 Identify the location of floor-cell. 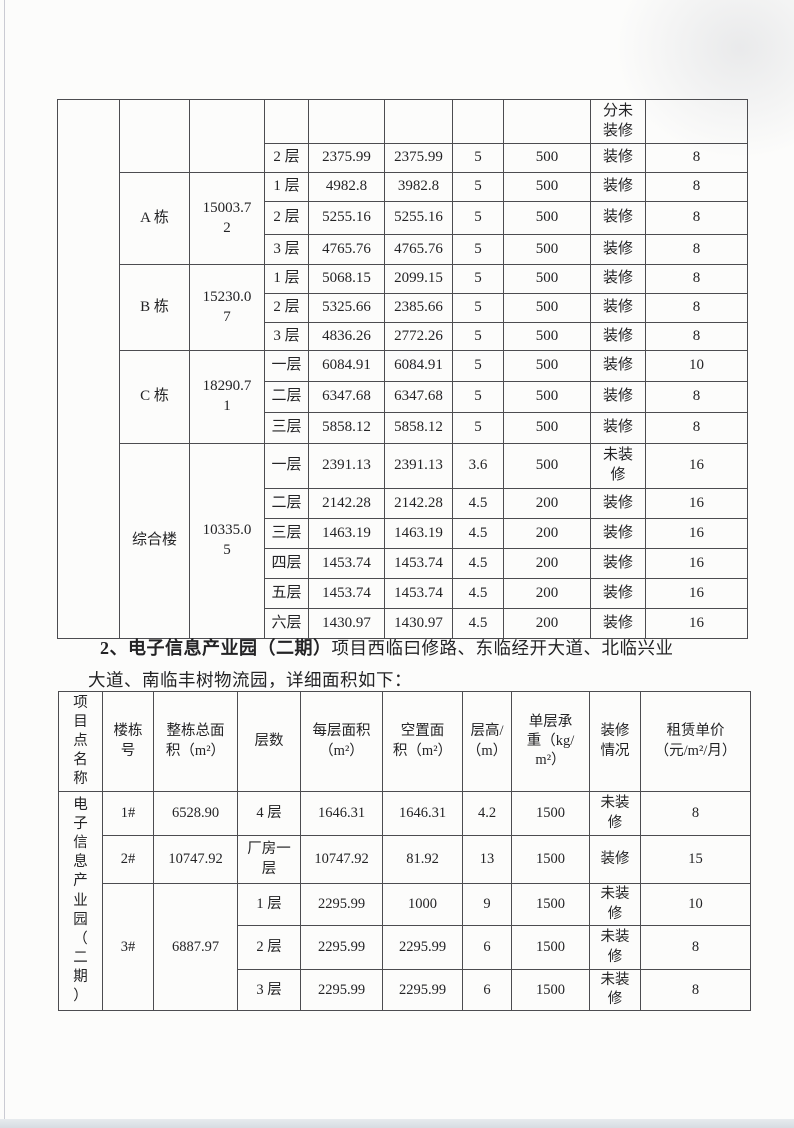
(286, 121).